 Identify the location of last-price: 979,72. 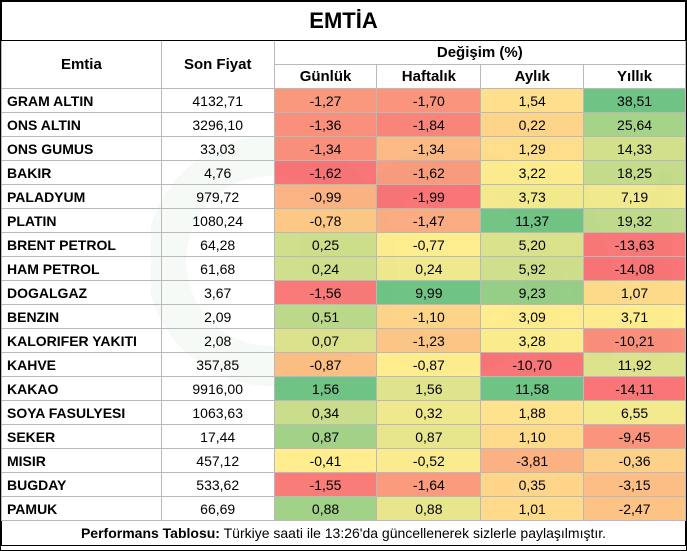
(217, 196).